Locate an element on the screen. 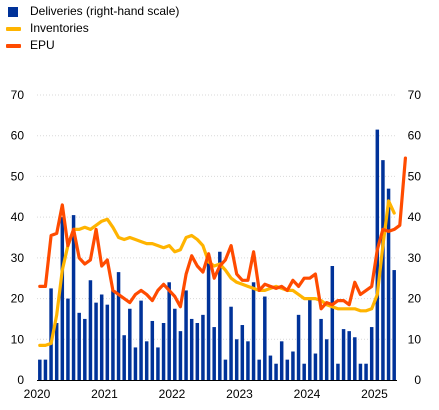 The image size is (439, 410). epu-swatch is located at coordinates (13, 46).